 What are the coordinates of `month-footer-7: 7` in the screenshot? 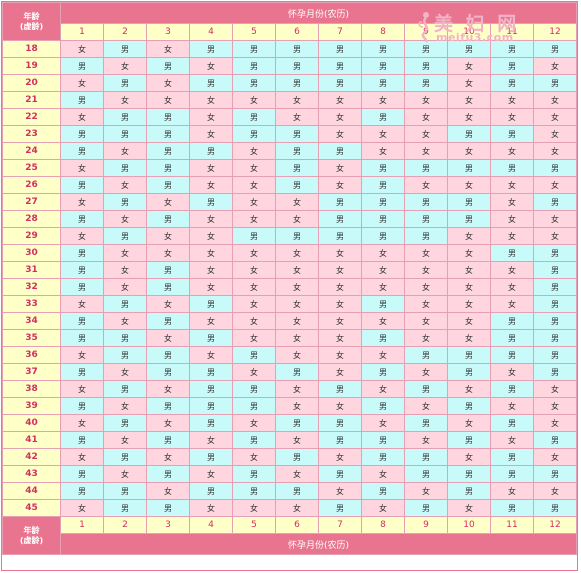 It's located at (340, 525).